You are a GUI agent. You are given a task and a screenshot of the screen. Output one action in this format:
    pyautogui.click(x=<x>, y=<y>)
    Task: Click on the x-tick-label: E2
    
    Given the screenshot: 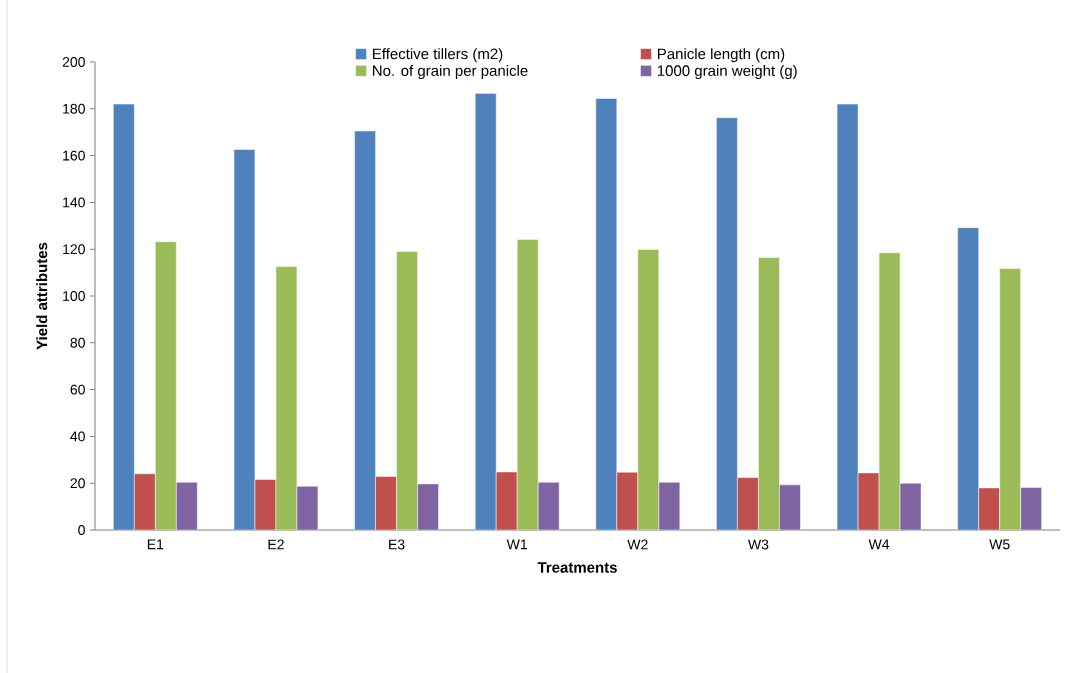 What is the action you would take?
    pyautogui.click(x=276, y=544)
    